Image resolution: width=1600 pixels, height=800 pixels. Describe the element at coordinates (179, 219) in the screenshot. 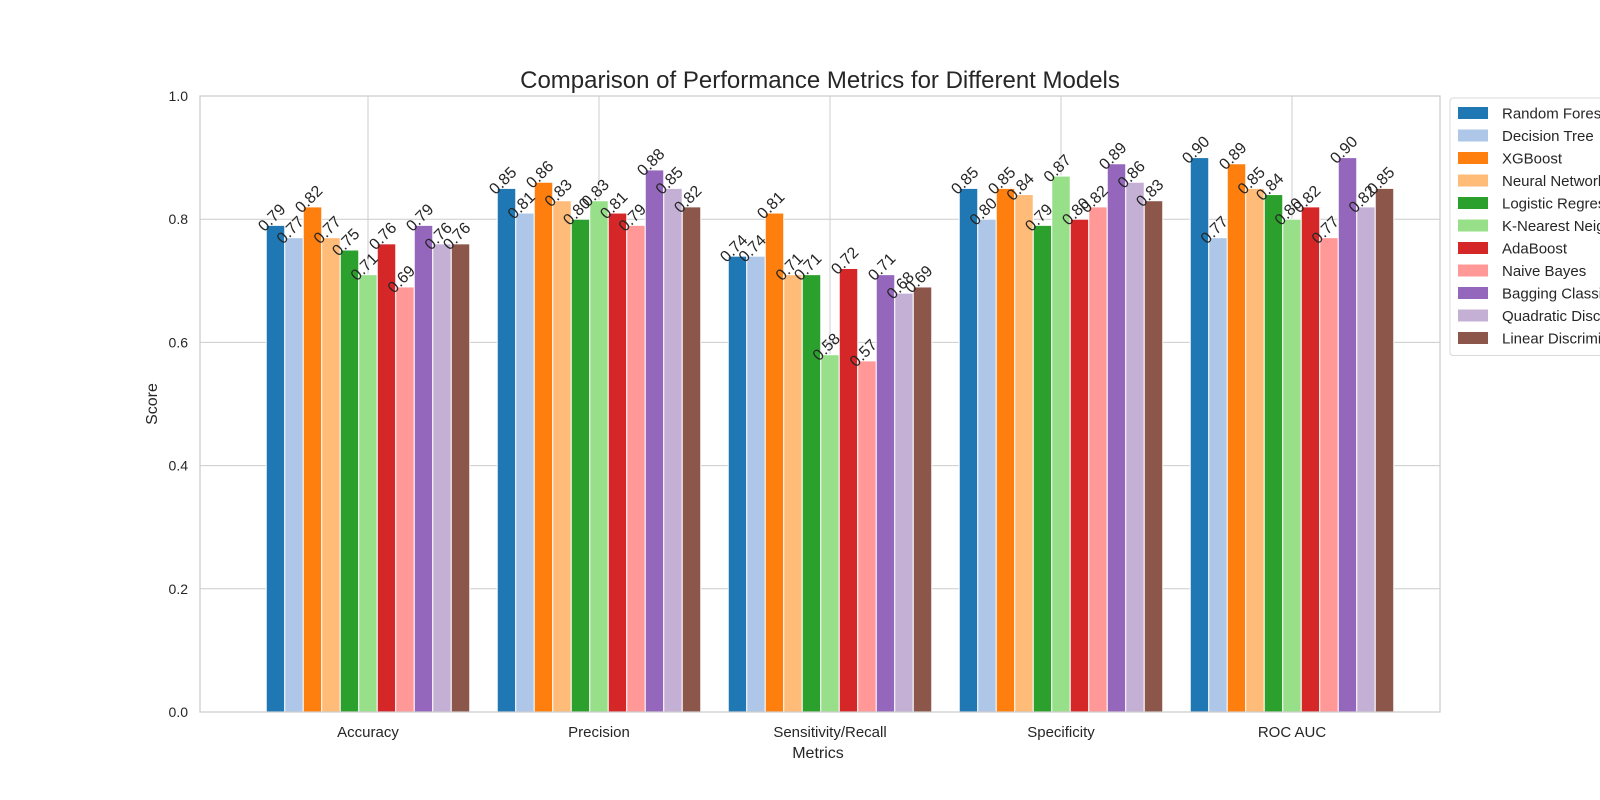

I see `y-tick-label: 0.8` at that location.